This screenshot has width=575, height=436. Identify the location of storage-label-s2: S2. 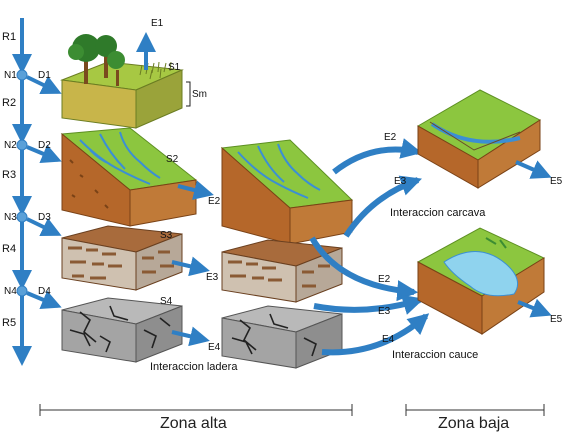
(172, 159).